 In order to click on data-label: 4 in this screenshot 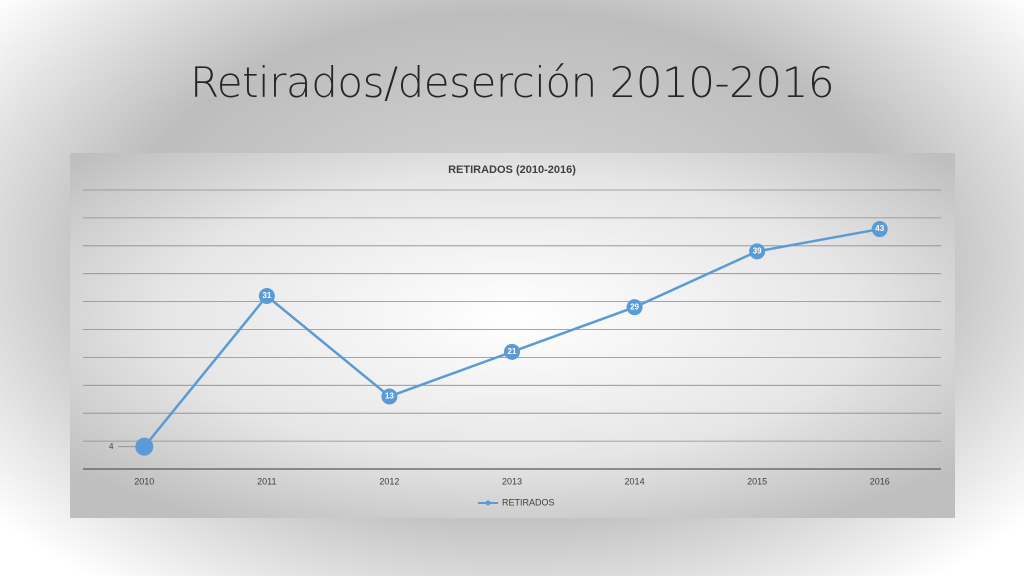, I will do `click(111, 446)`.